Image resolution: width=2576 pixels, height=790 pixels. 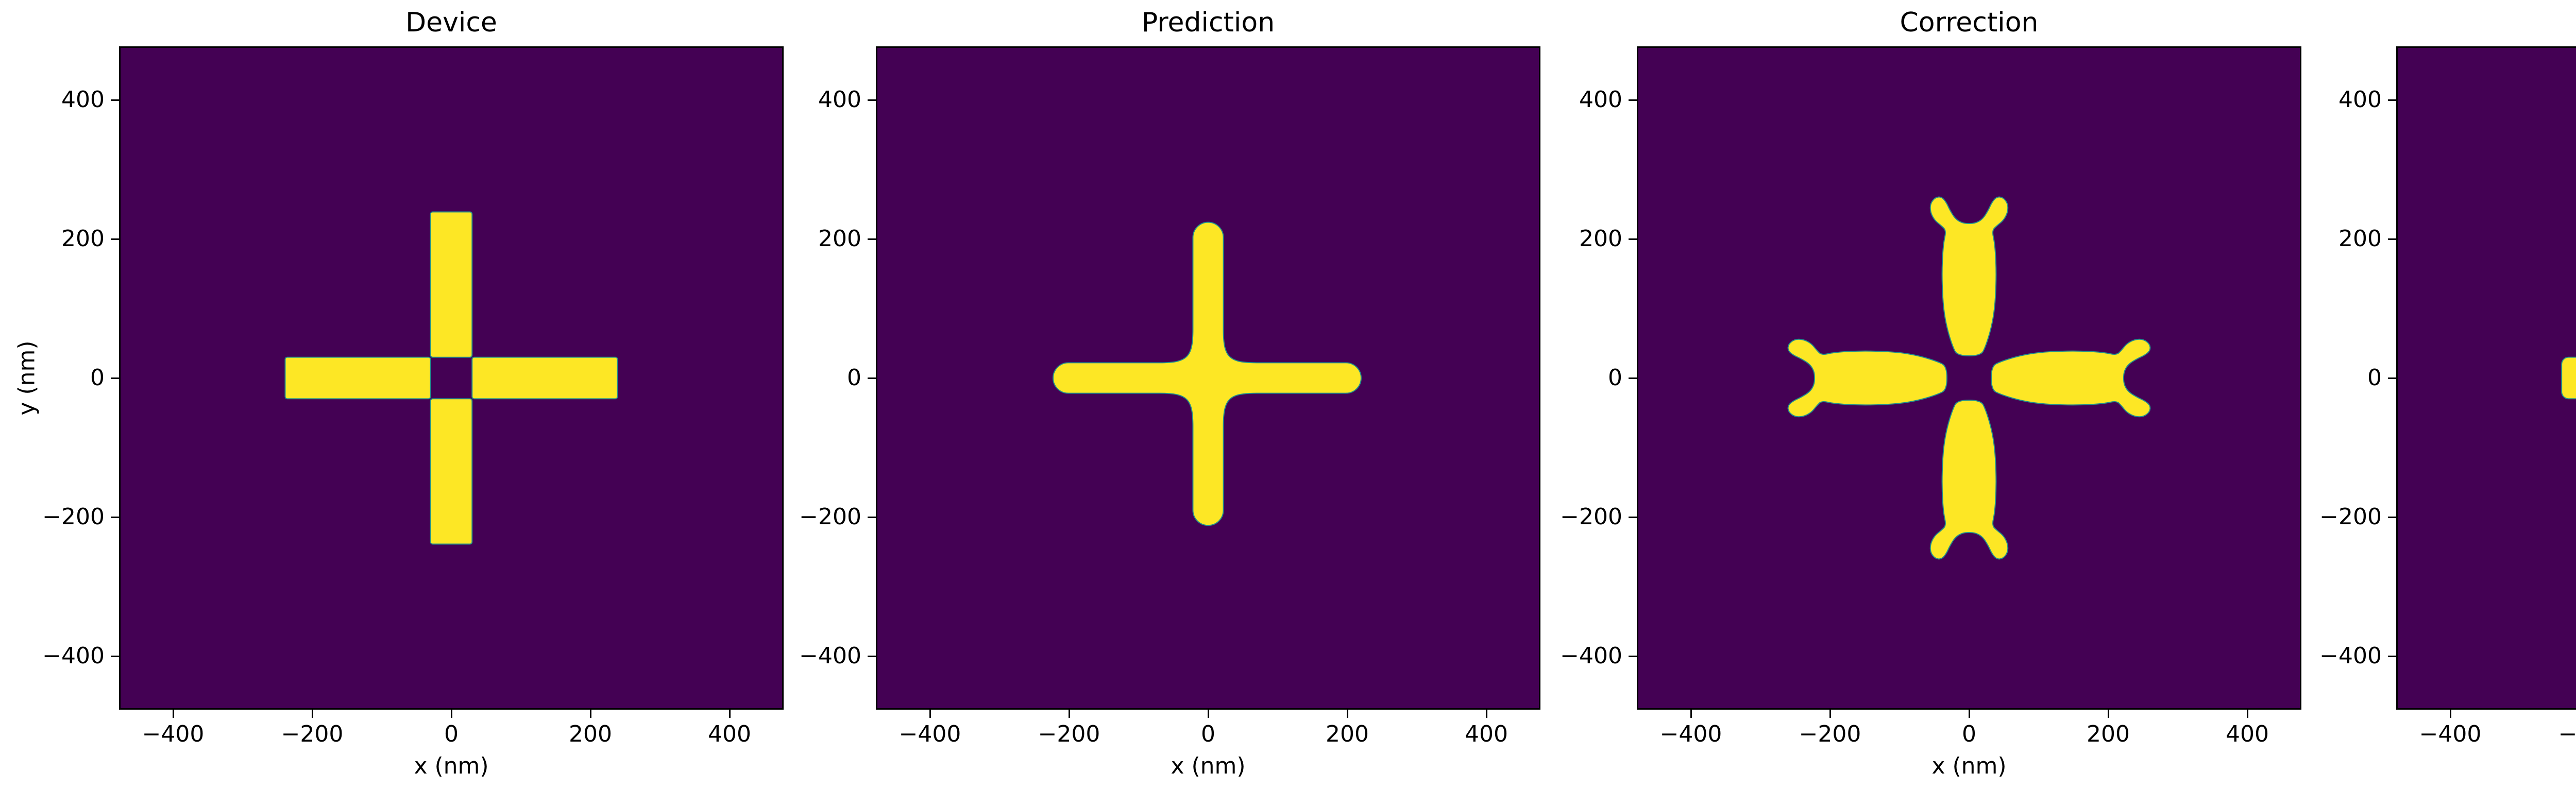 What do you see at coordinates (2486, 766) in the screenshot?
I see `x-axis-label-outcome: x (nm)` at bounding box center [2486, 766].